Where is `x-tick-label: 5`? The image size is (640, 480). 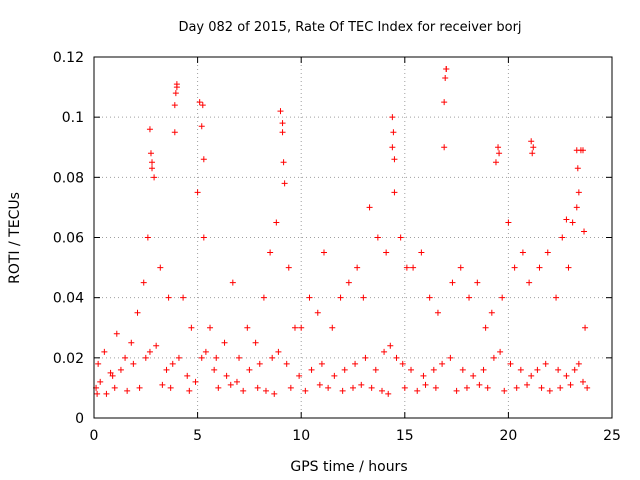
x-tick-label: 5 is located at coordinates (197, 436).